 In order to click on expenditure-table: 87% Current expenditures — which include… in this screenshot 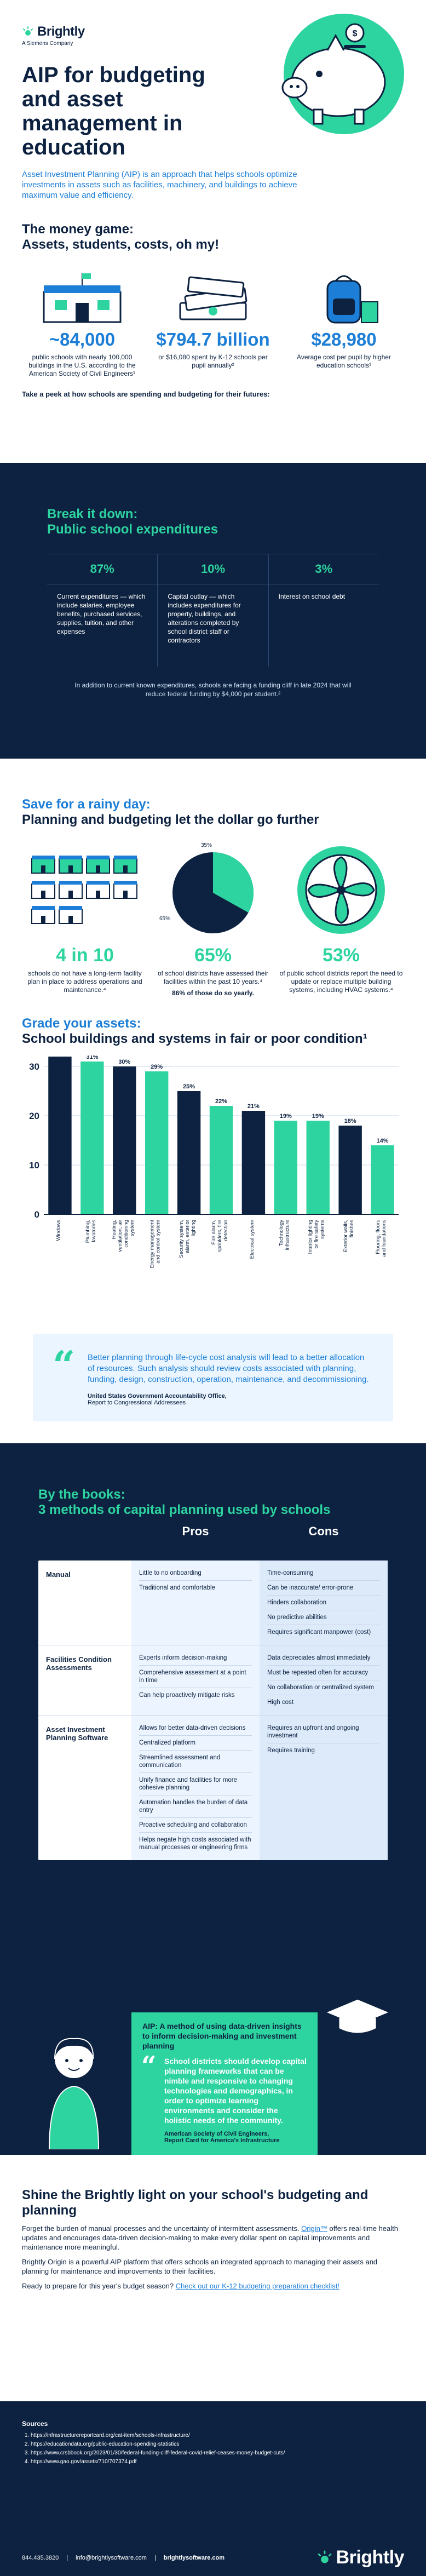, I will do `click(213, 611)`.